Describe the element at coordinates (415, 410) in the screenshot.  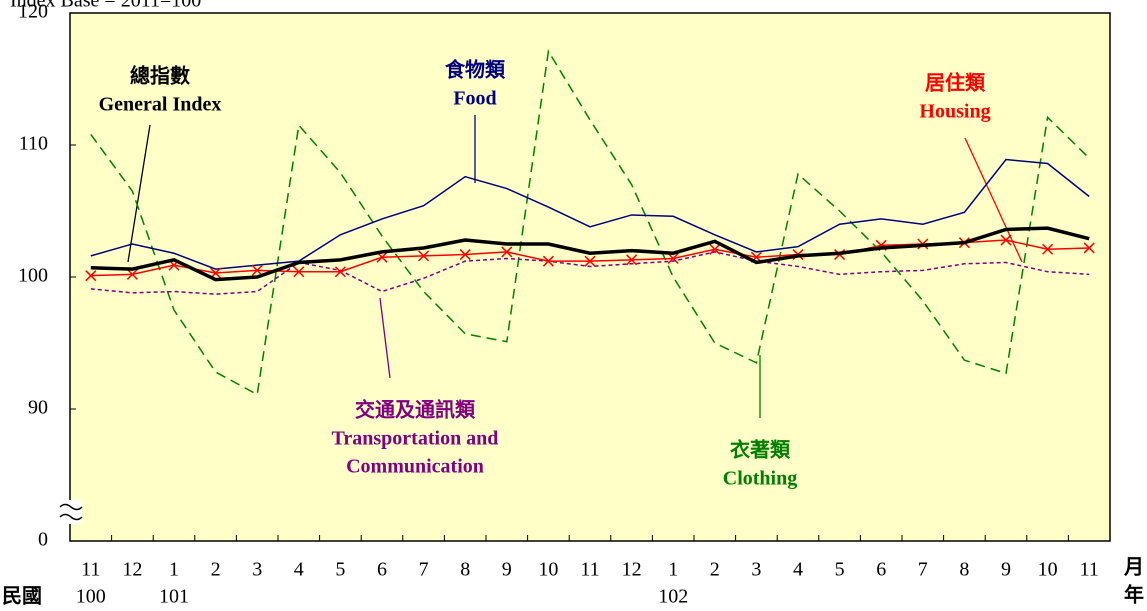
I see `annotation: 交通及通訊類` at that location.